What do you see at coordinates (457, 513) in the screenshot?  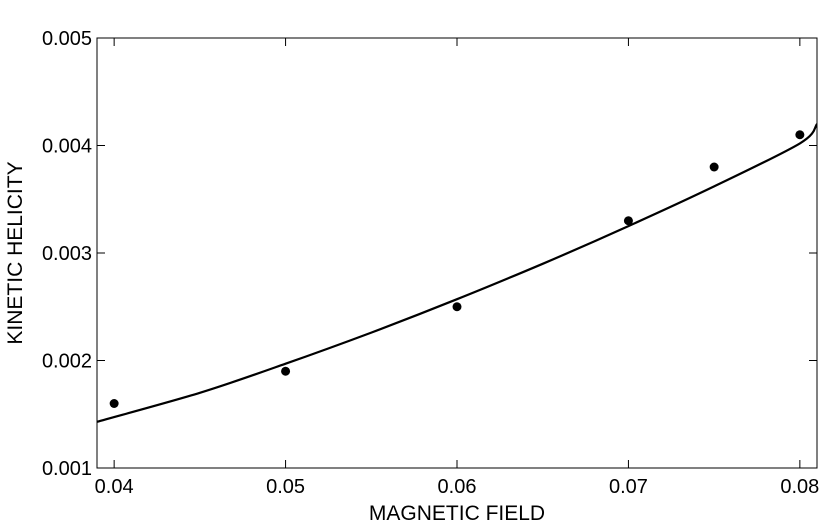 I see `x-axis-label: MAGNETIC FIELD` at bounding box center [457, 513].